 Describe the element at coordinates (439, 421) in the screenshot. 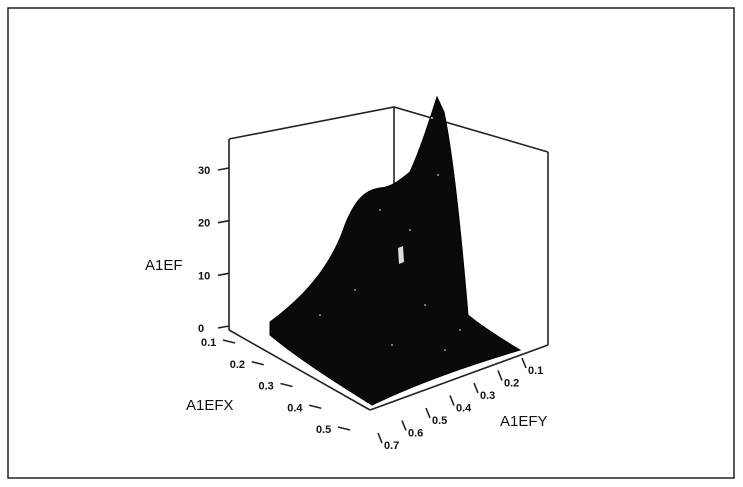

I see `y-tick-label: 0.5` at that location.